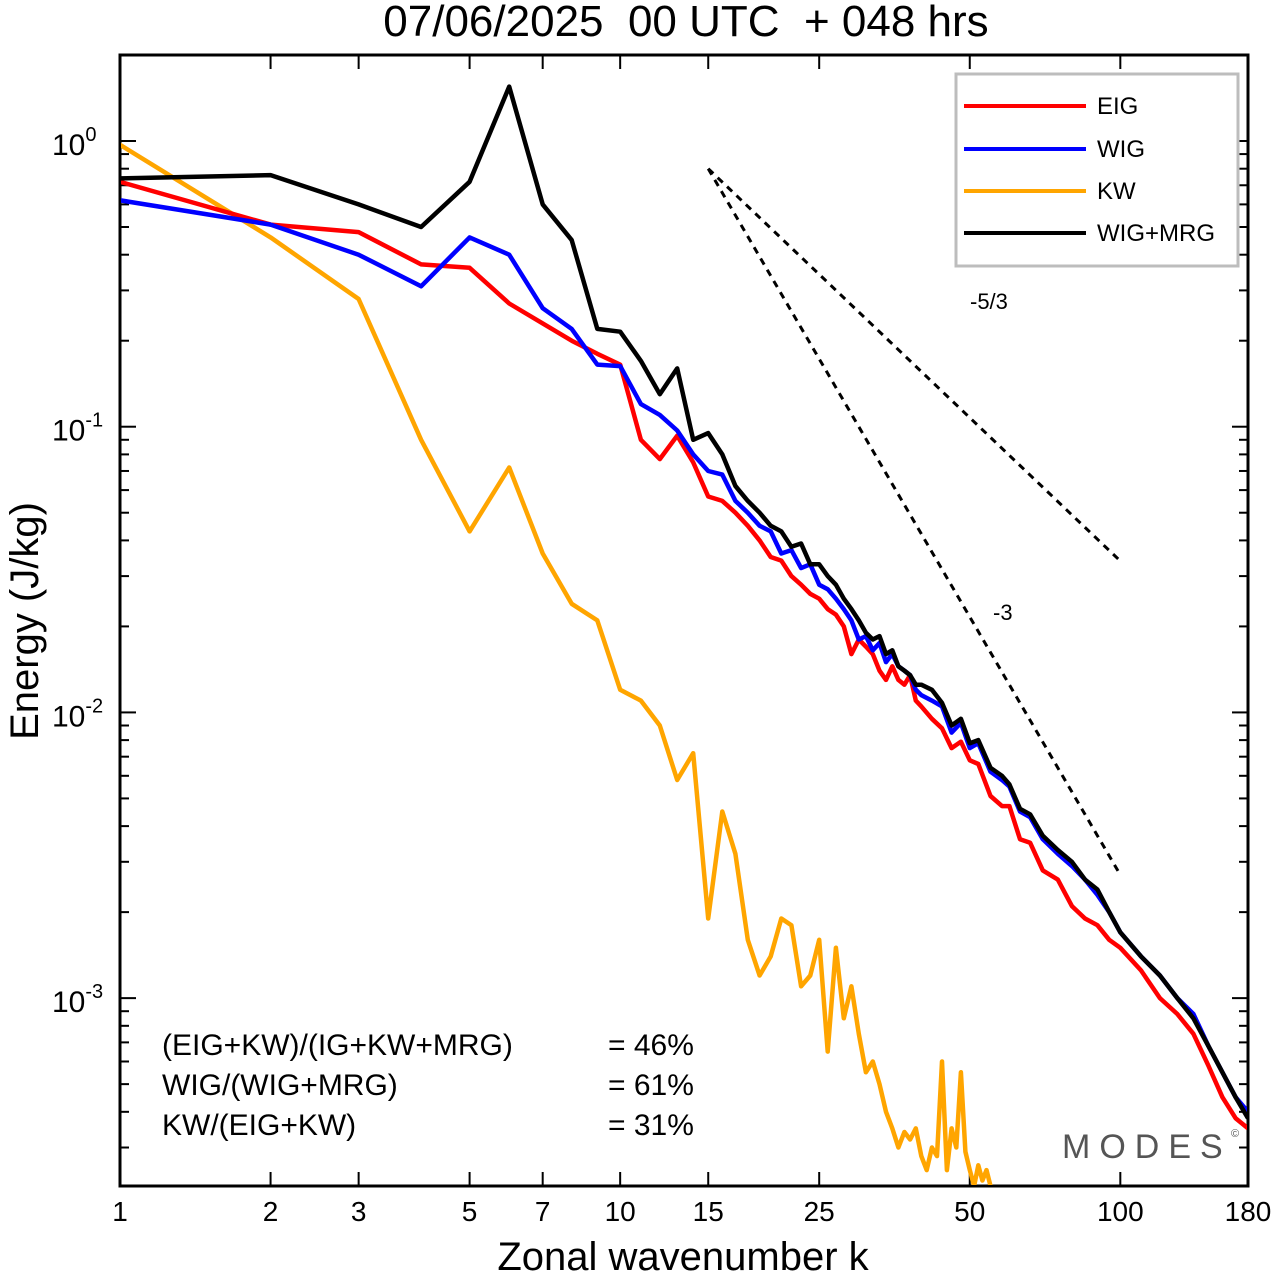 The height and width of the screenshot is (1281, 1280). Describe the element at coordinates (683, 1257) in the screenshot. I see `x-axis-label: Zonal wavenumber k` at that location.